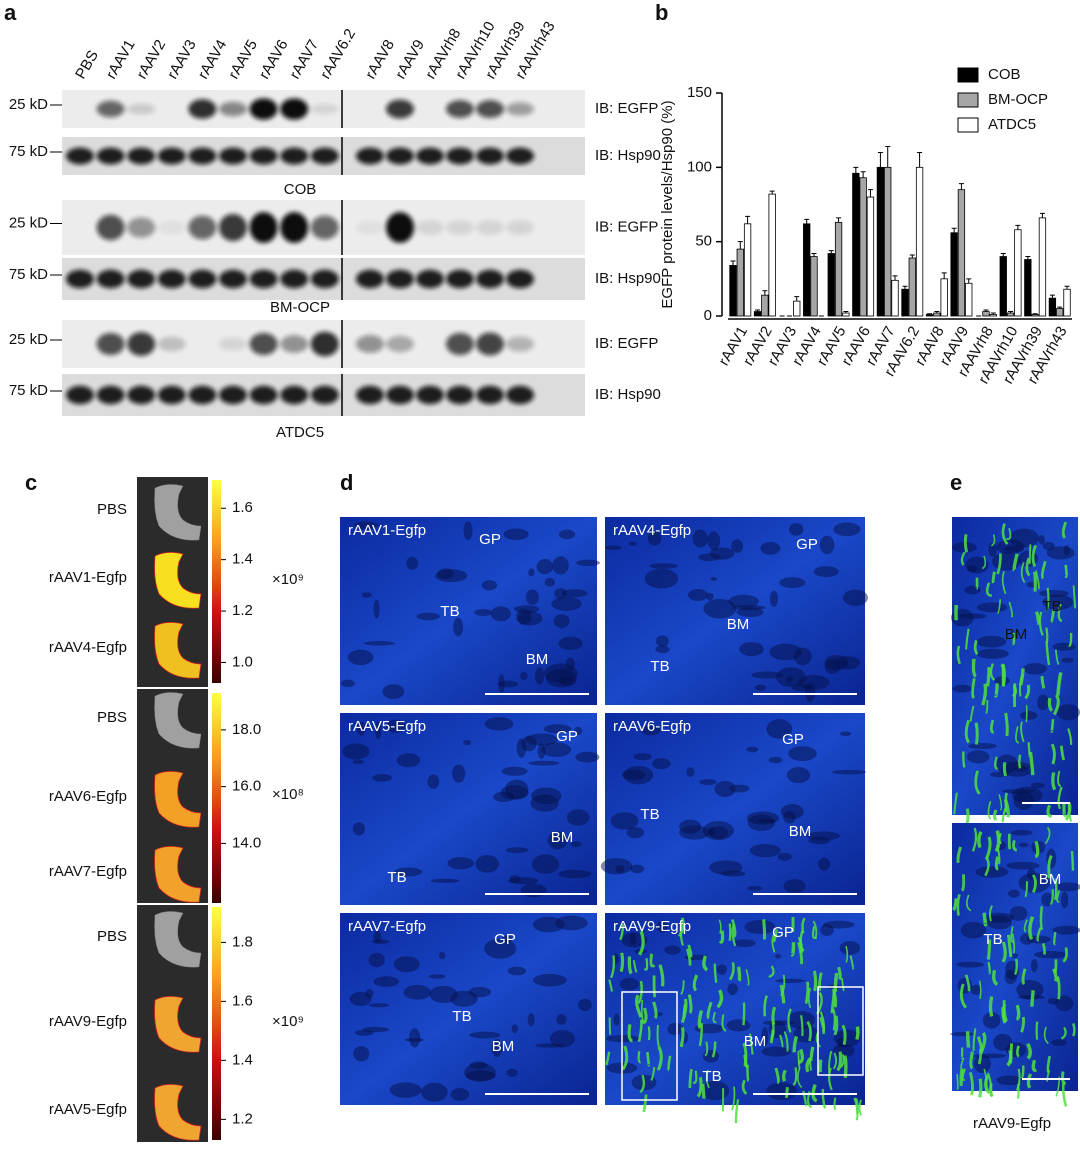 This screenshot has height=1152, width=1080. What do you see at coordinates (1018, 99) in the screenshot?
I see `legend-label: BM-OCP` at bounding box center [1018, 99].